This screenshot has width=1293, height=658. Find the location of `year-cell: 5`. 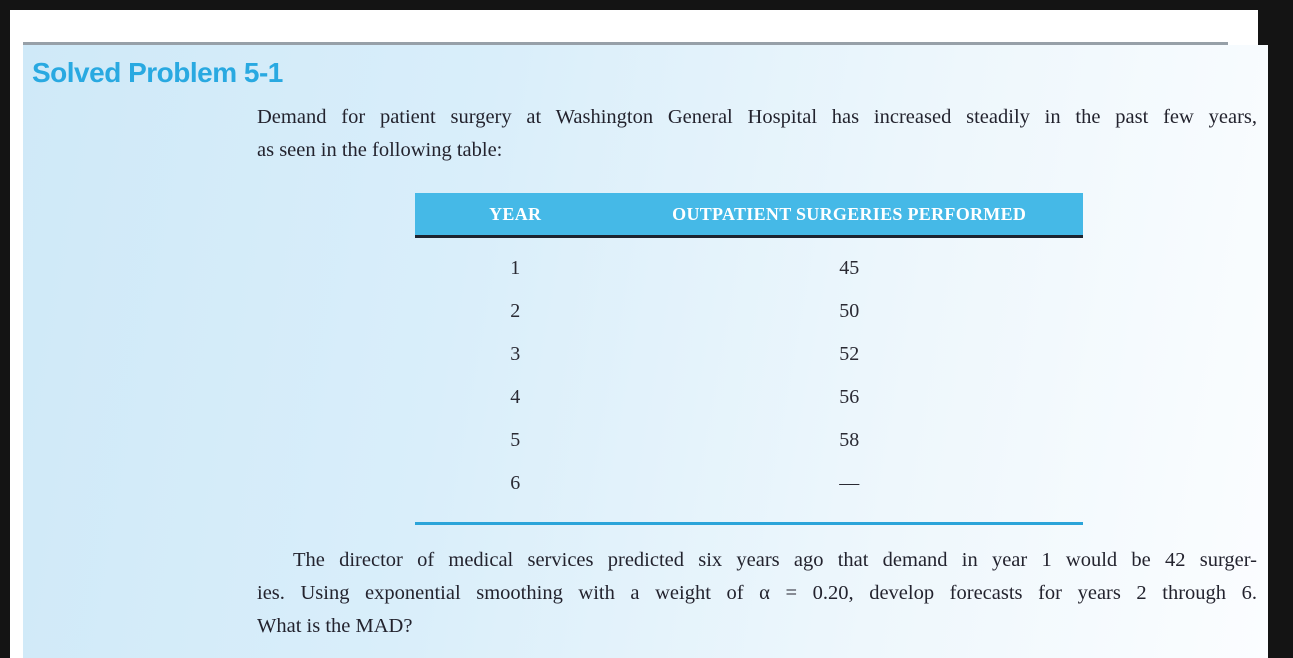

year-cell: 5 is located at coordinates (515, 440).